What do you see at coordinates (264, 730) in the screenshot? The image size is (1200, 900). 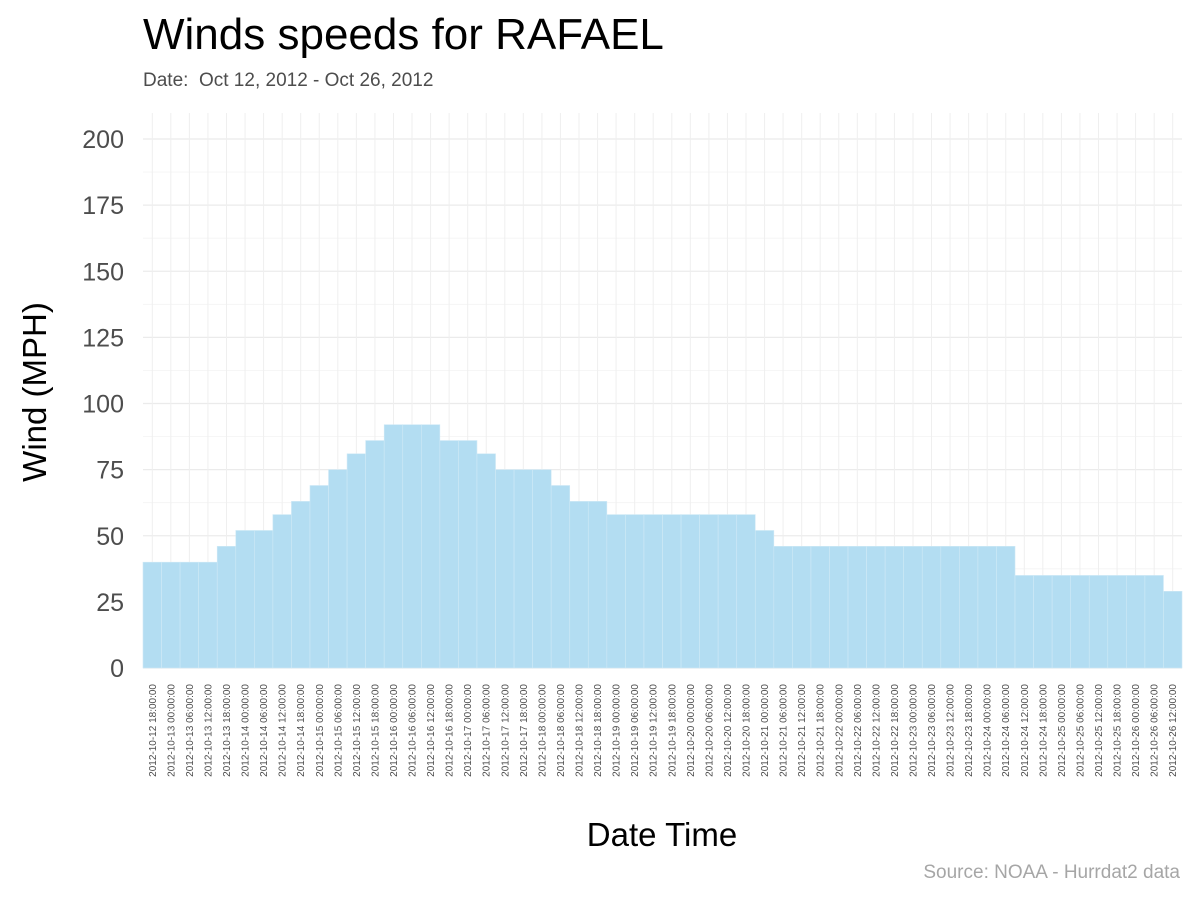 I see `x-tick-label: 2012-10-14 06:00:00` at bounding box center [264, 730].